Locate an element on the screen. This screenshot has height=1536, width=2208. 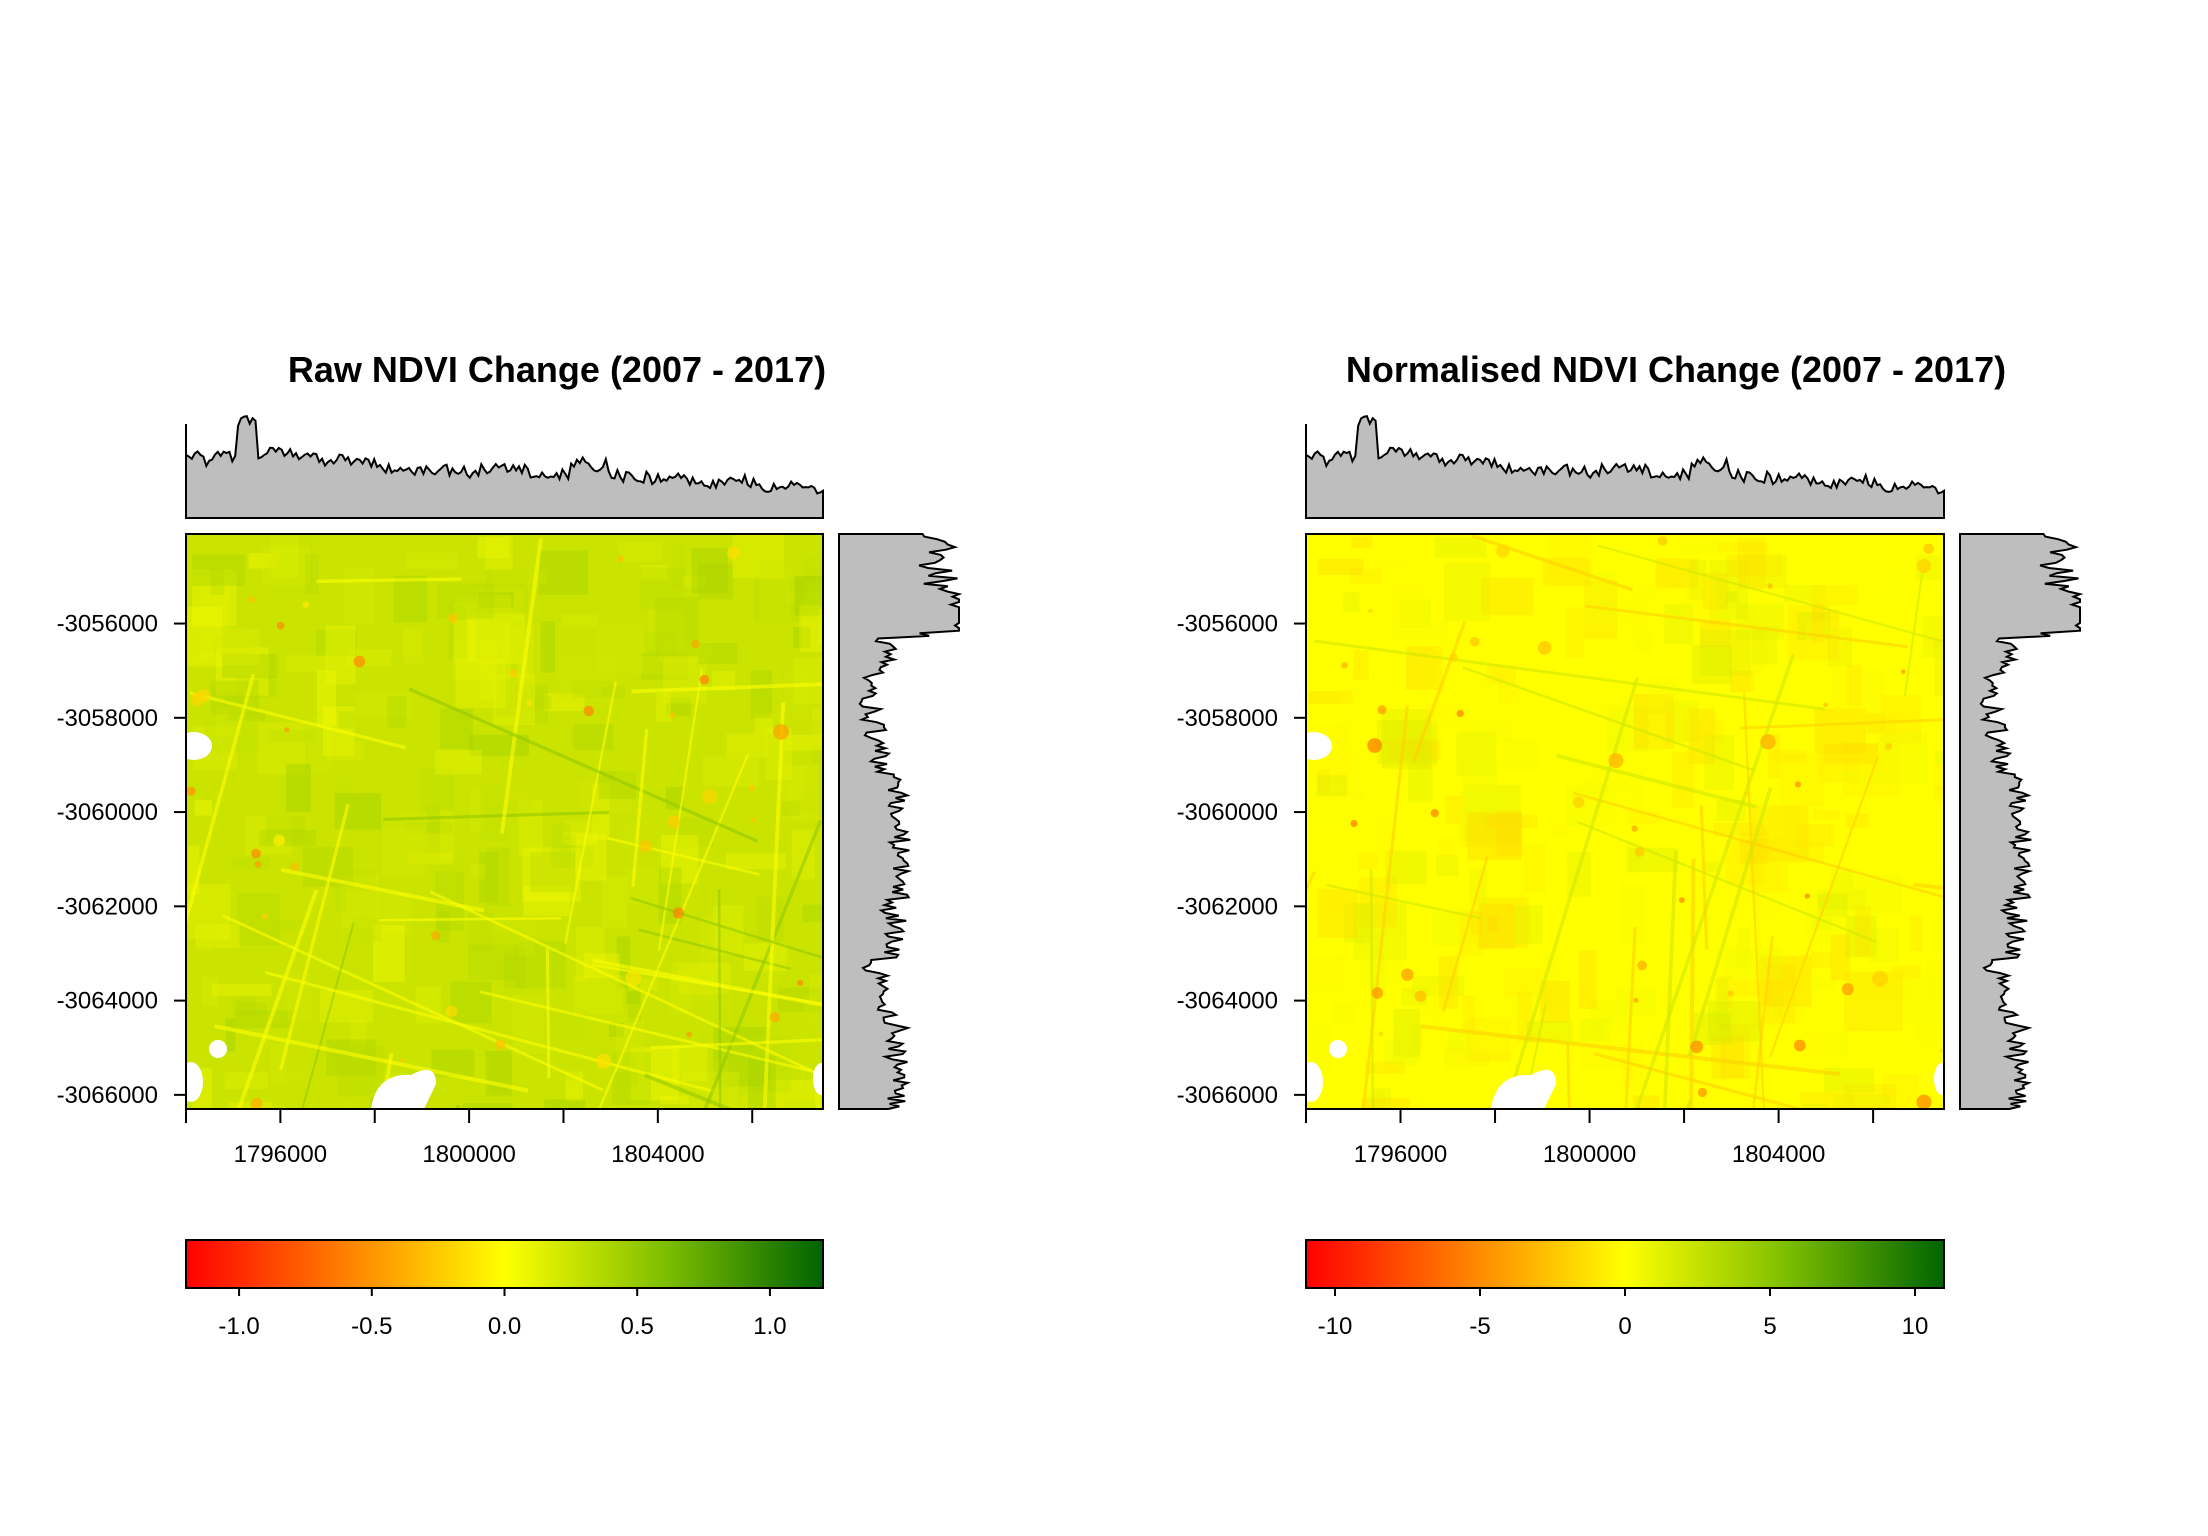
colorbar-tick-label: -10 is located at coordinates (1335, 1326).